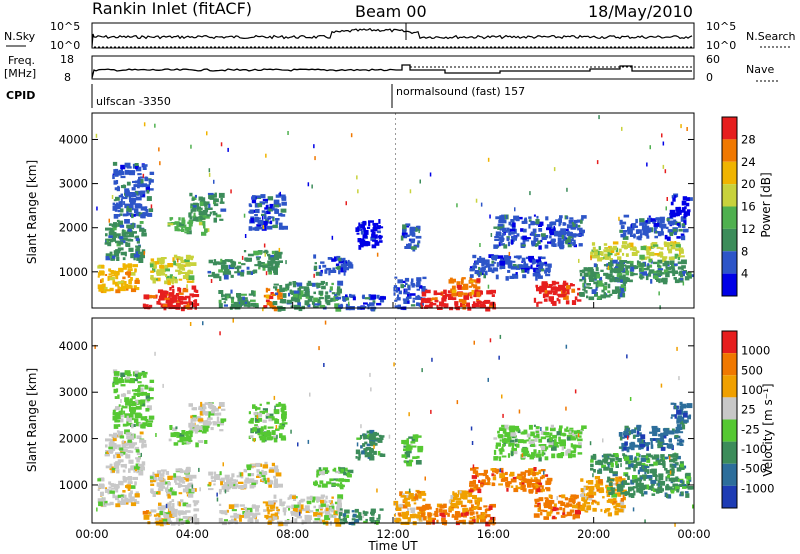  I want to click on colorbar-frame, so click(729, 206).